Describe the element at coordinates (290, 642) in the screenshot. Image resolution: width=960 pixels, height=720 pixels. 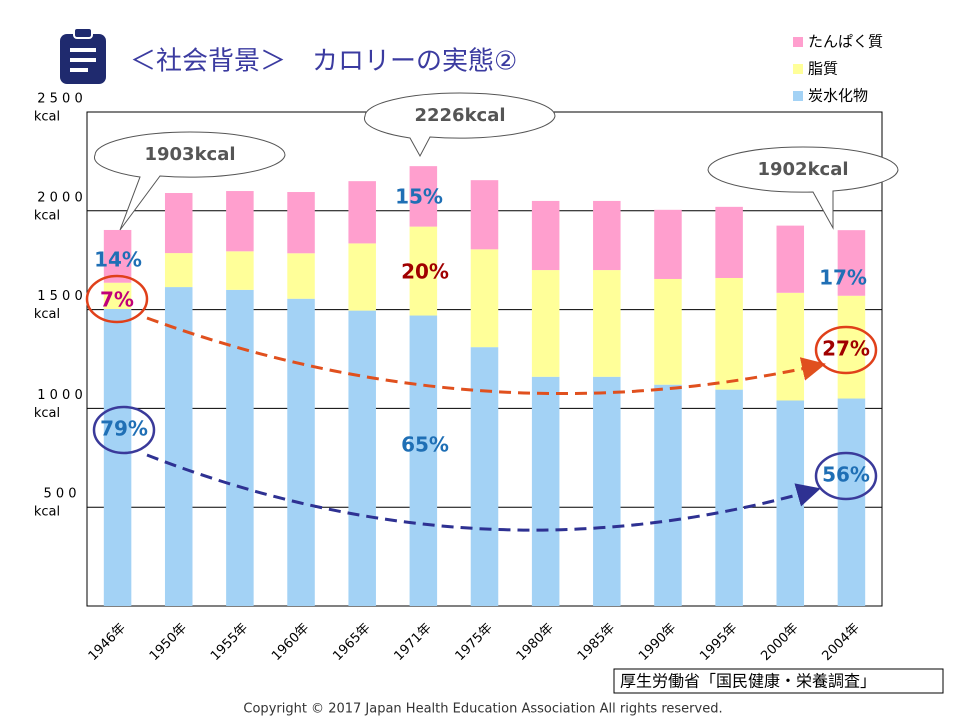
I see `x-tick-label: 1960年` at that location.